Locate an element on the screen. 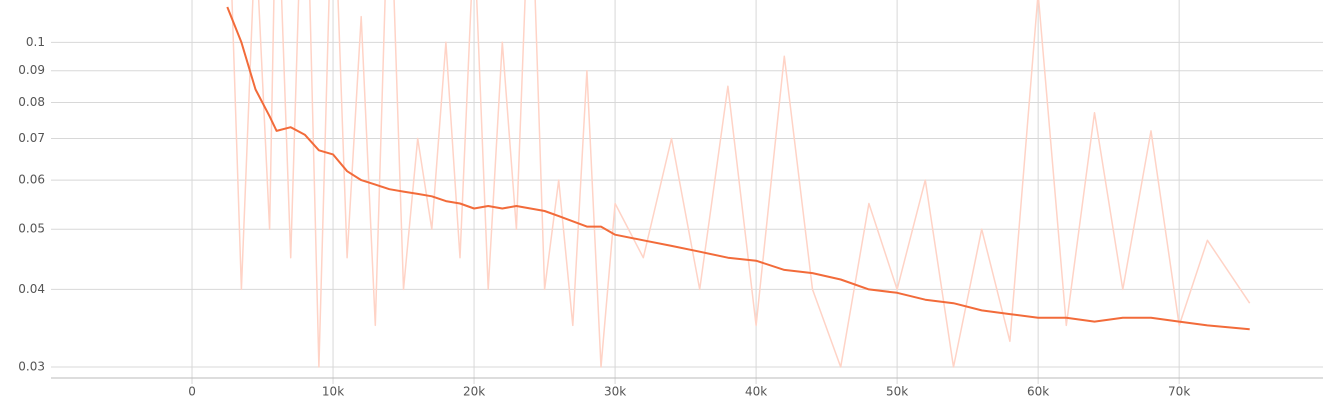 Image resolution: width=1323 pixels, height=400 pixels. x-tick-label: 20k is located at coordinates (474, 392).